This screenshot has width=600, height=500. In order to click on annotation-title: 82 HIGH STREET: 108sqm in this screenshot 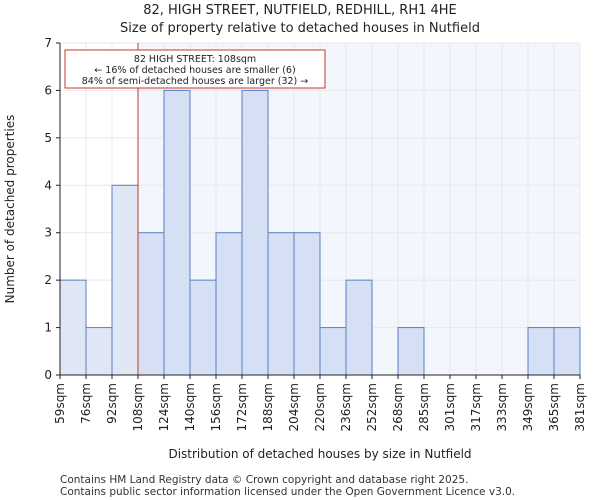, I will do `click(195, 59)`.